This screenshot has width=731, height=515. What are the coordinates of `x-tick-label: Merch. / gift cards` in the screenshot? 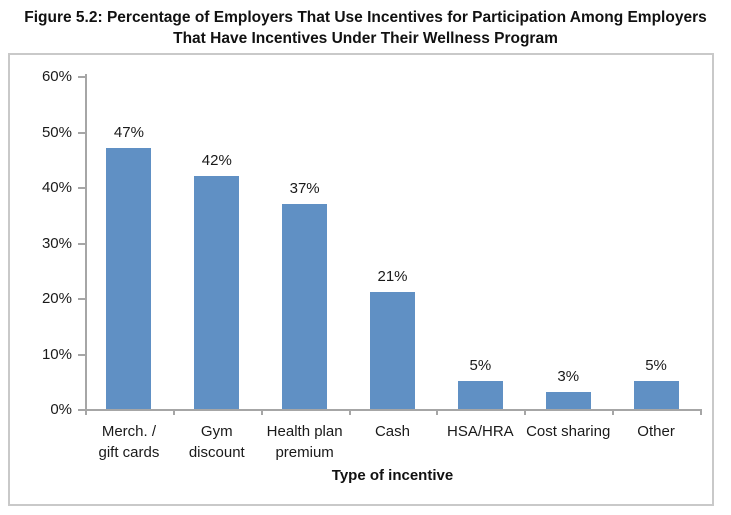 It's located at (129, 442).